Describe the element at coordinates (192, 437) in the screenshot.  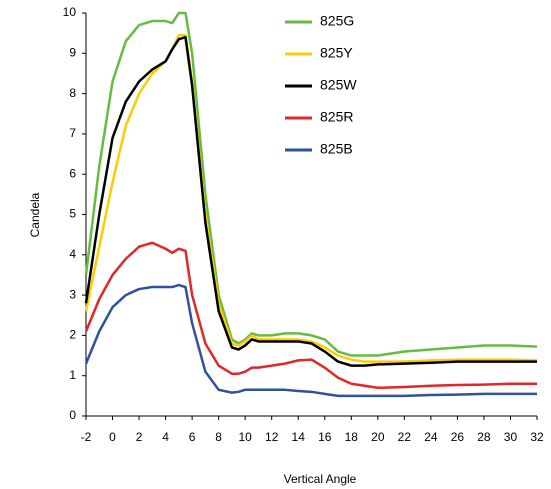
I see `x-tick-label: 6` at that location.